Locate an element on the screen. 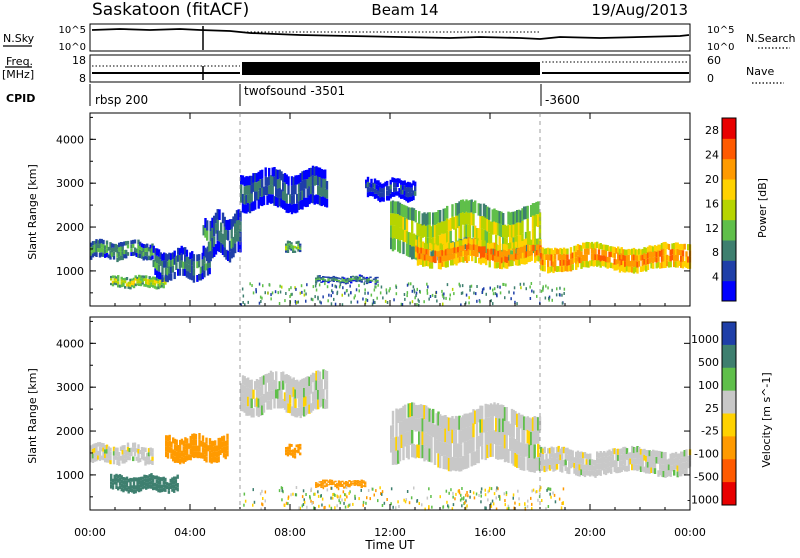  colorbar-cell is located at coordinates (729, 471).